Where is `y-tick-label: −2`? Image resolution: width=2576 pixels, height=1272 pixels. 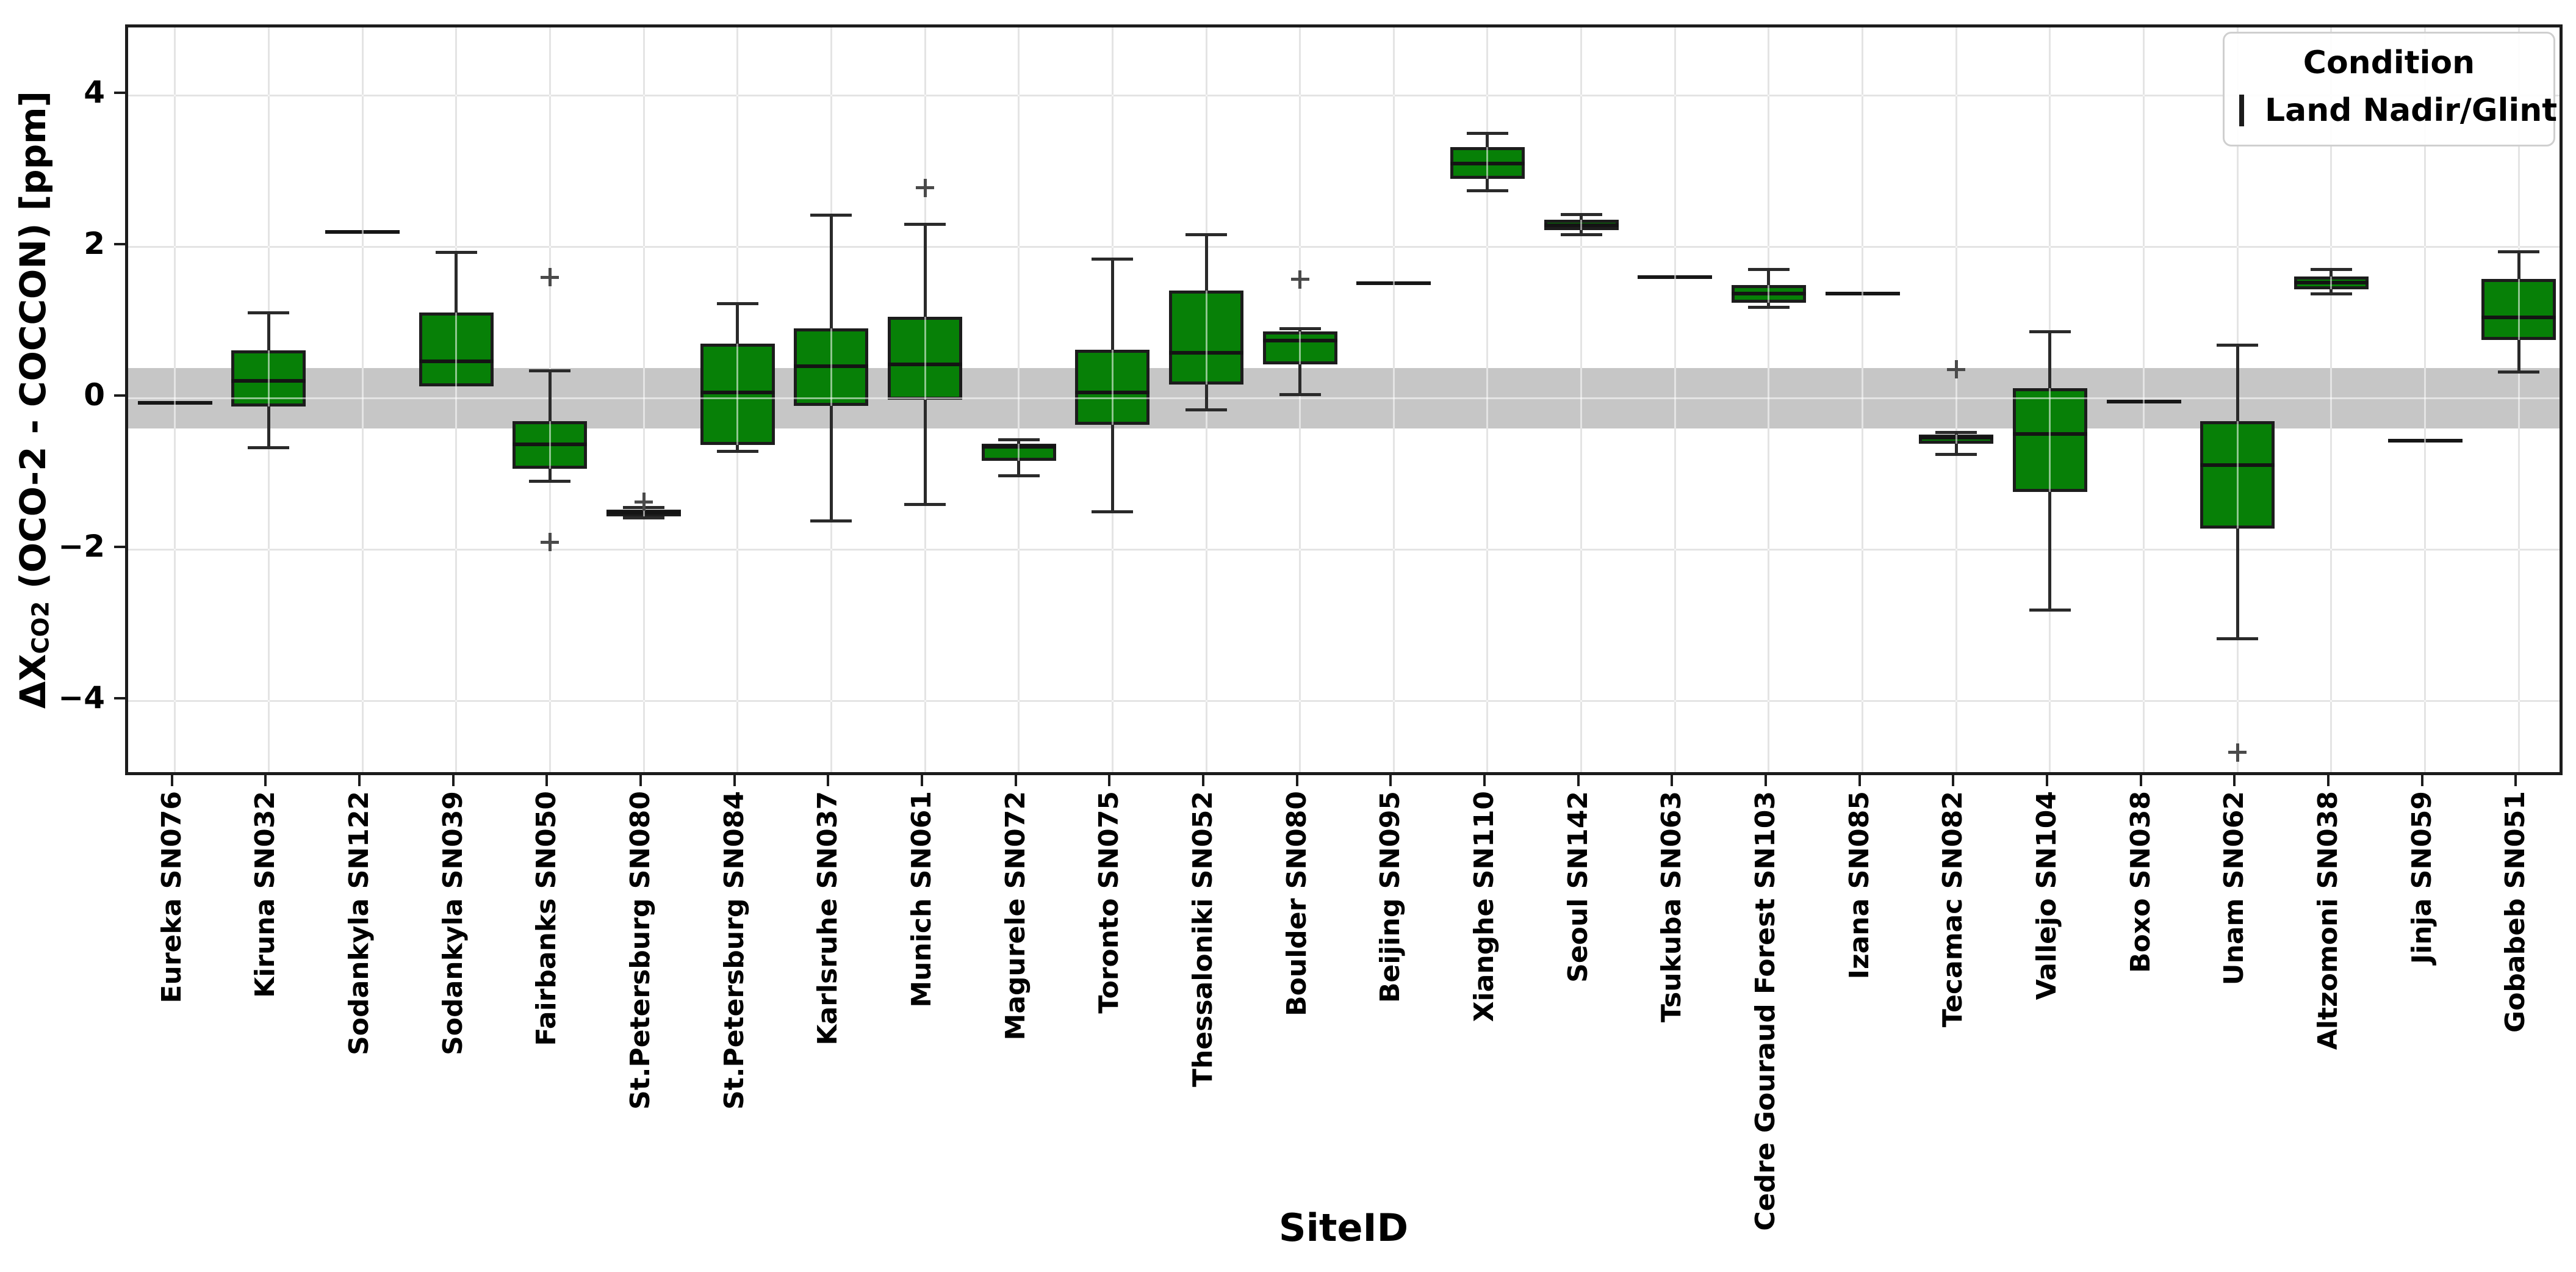
y-tick-label: −2 is located at coordinates (81, 546).